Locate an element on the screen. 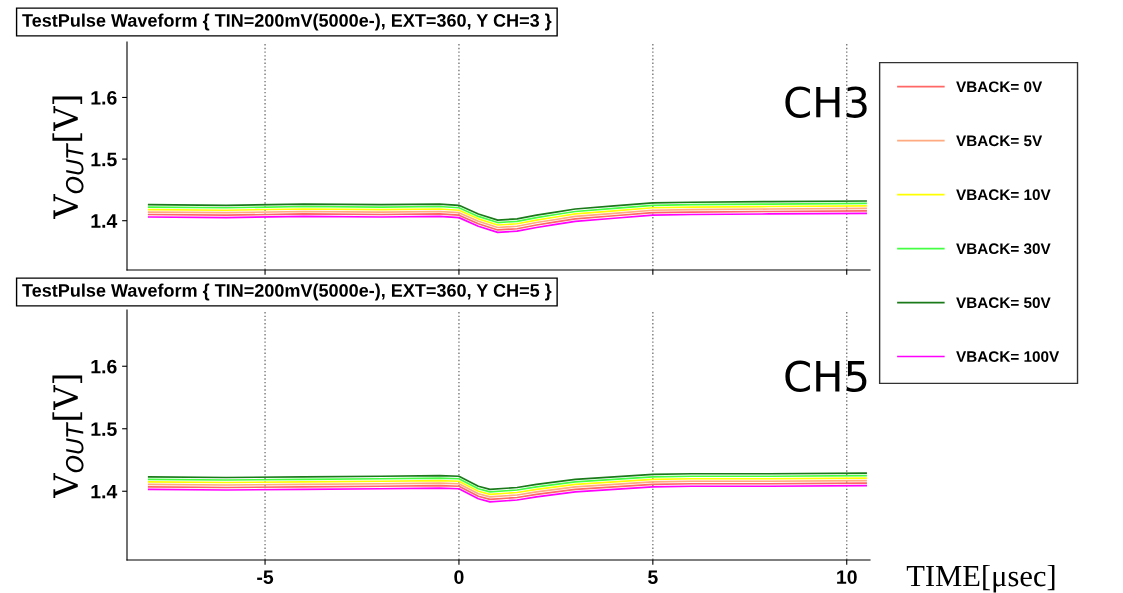 The width and height of the screenshot is (1123, 593). chart-title: TestPulse Waveform { TIN=200mV(5000e-), EXT=360, Y CH=5 } is located at coordinates (287, 292).